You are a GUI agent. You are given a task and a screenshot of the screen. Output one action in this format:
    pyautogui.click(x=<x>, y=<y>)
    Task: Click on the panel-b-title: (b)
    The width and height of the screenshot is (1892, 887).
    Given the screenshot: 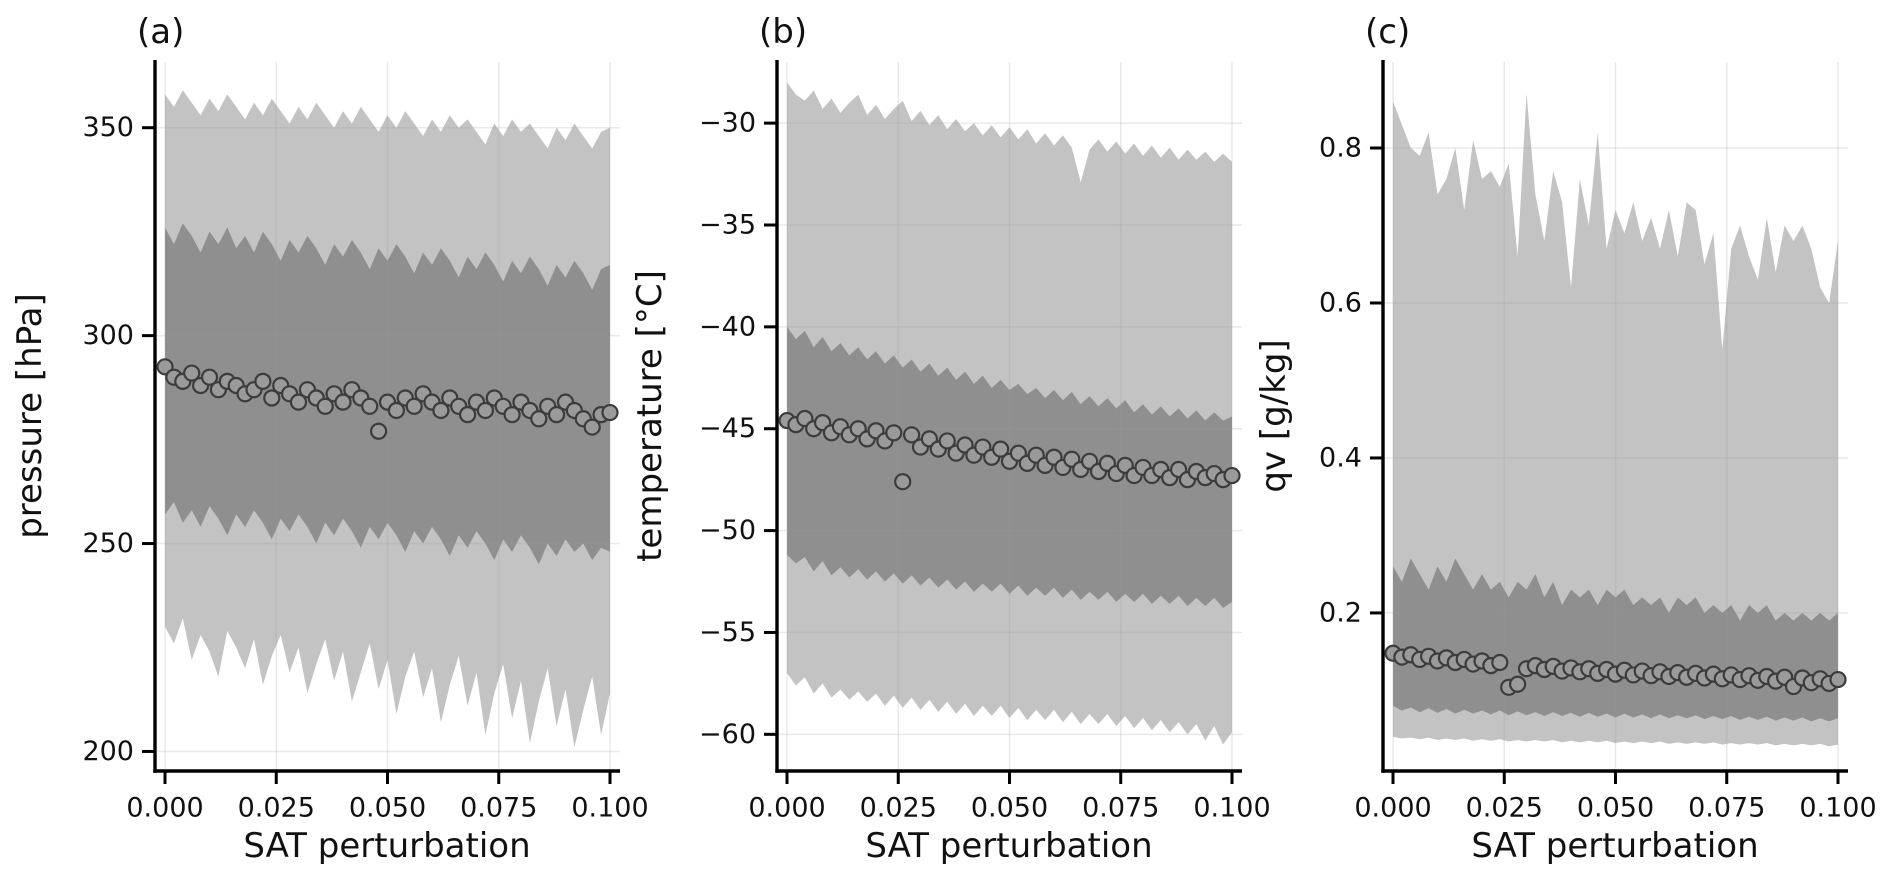 What is the action you would take?
    pyautogui.click(x=783, y=32)
    